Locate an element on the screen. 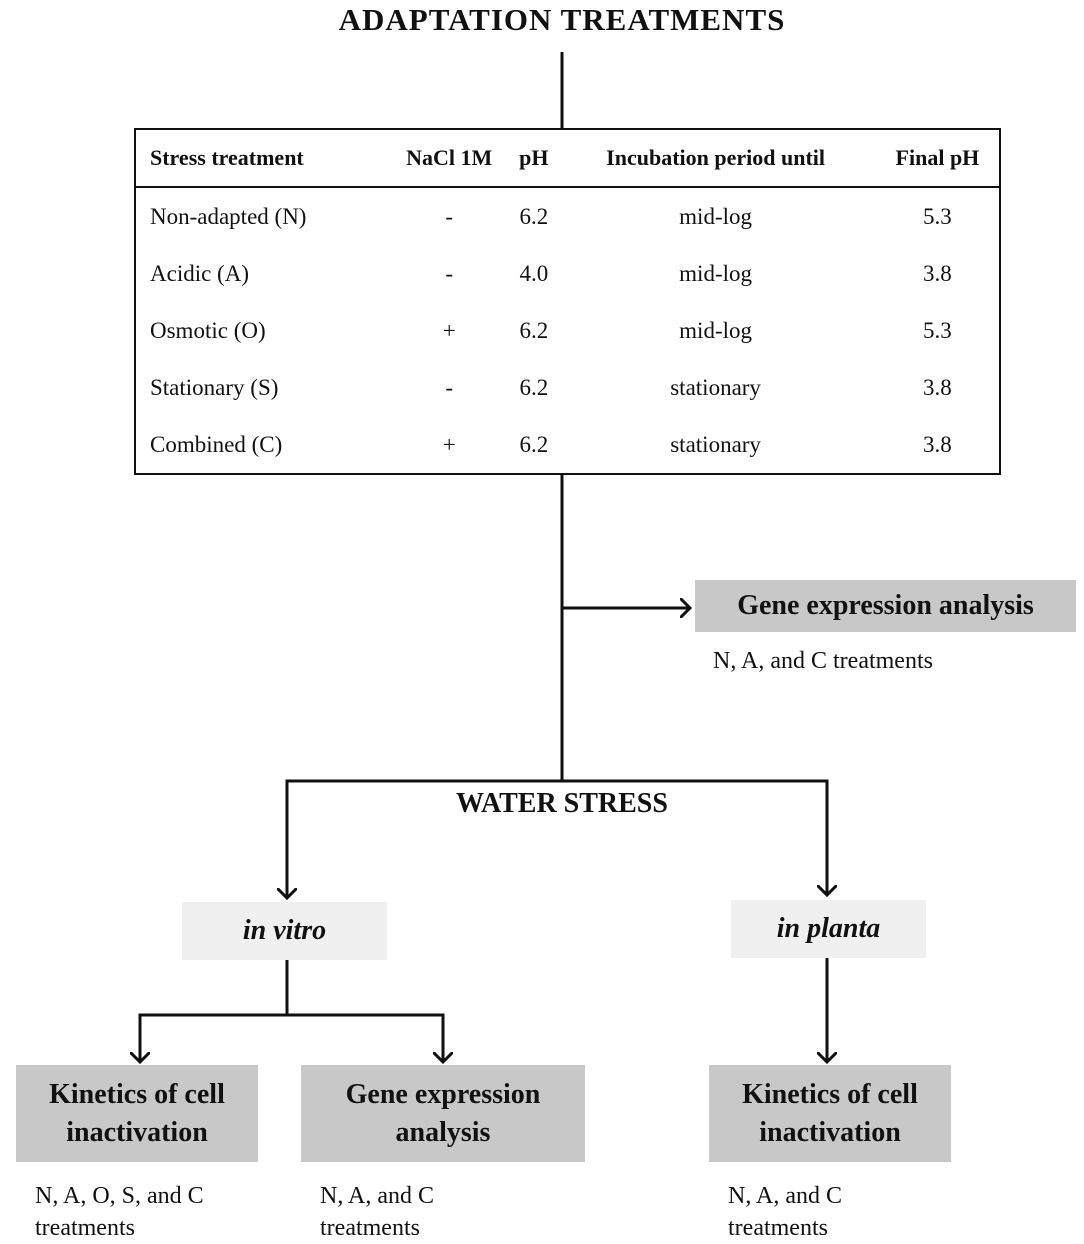 This screenshot has width=1084, height=1244. title: ADAPTATION TREATMENTS is located at coordinates (562, 19).